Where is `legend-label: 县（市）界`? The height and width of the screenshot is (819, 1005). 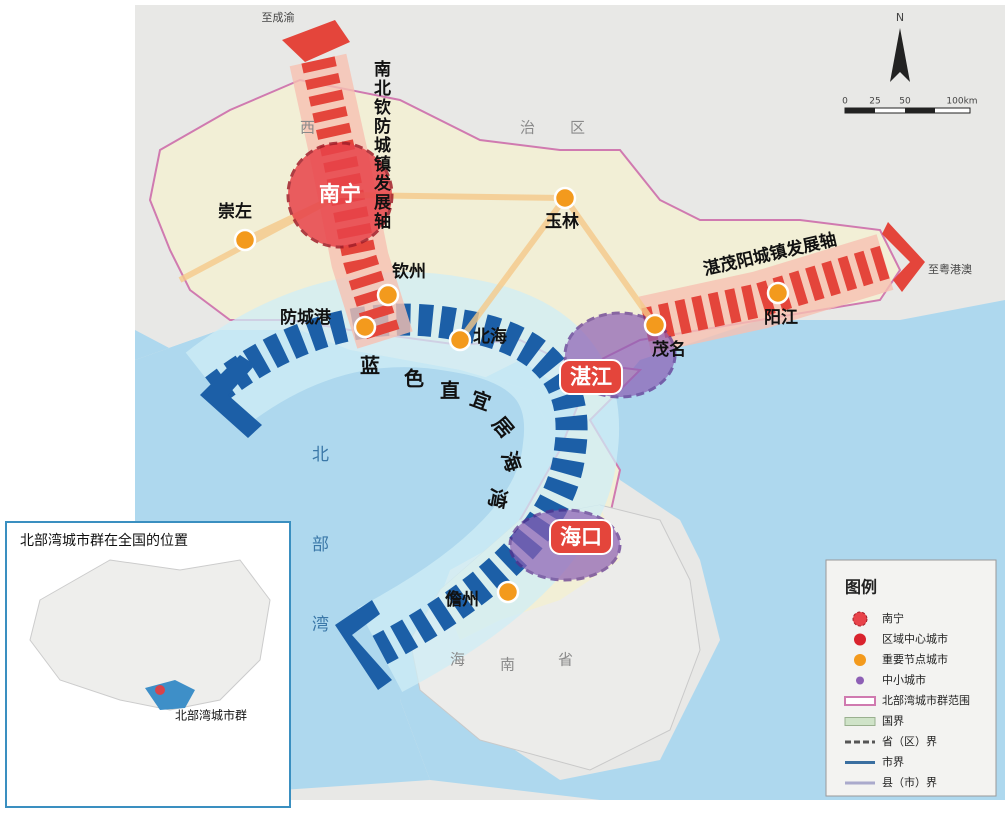
legend-label: 县（市）界 is located at coordinates (909, 782).